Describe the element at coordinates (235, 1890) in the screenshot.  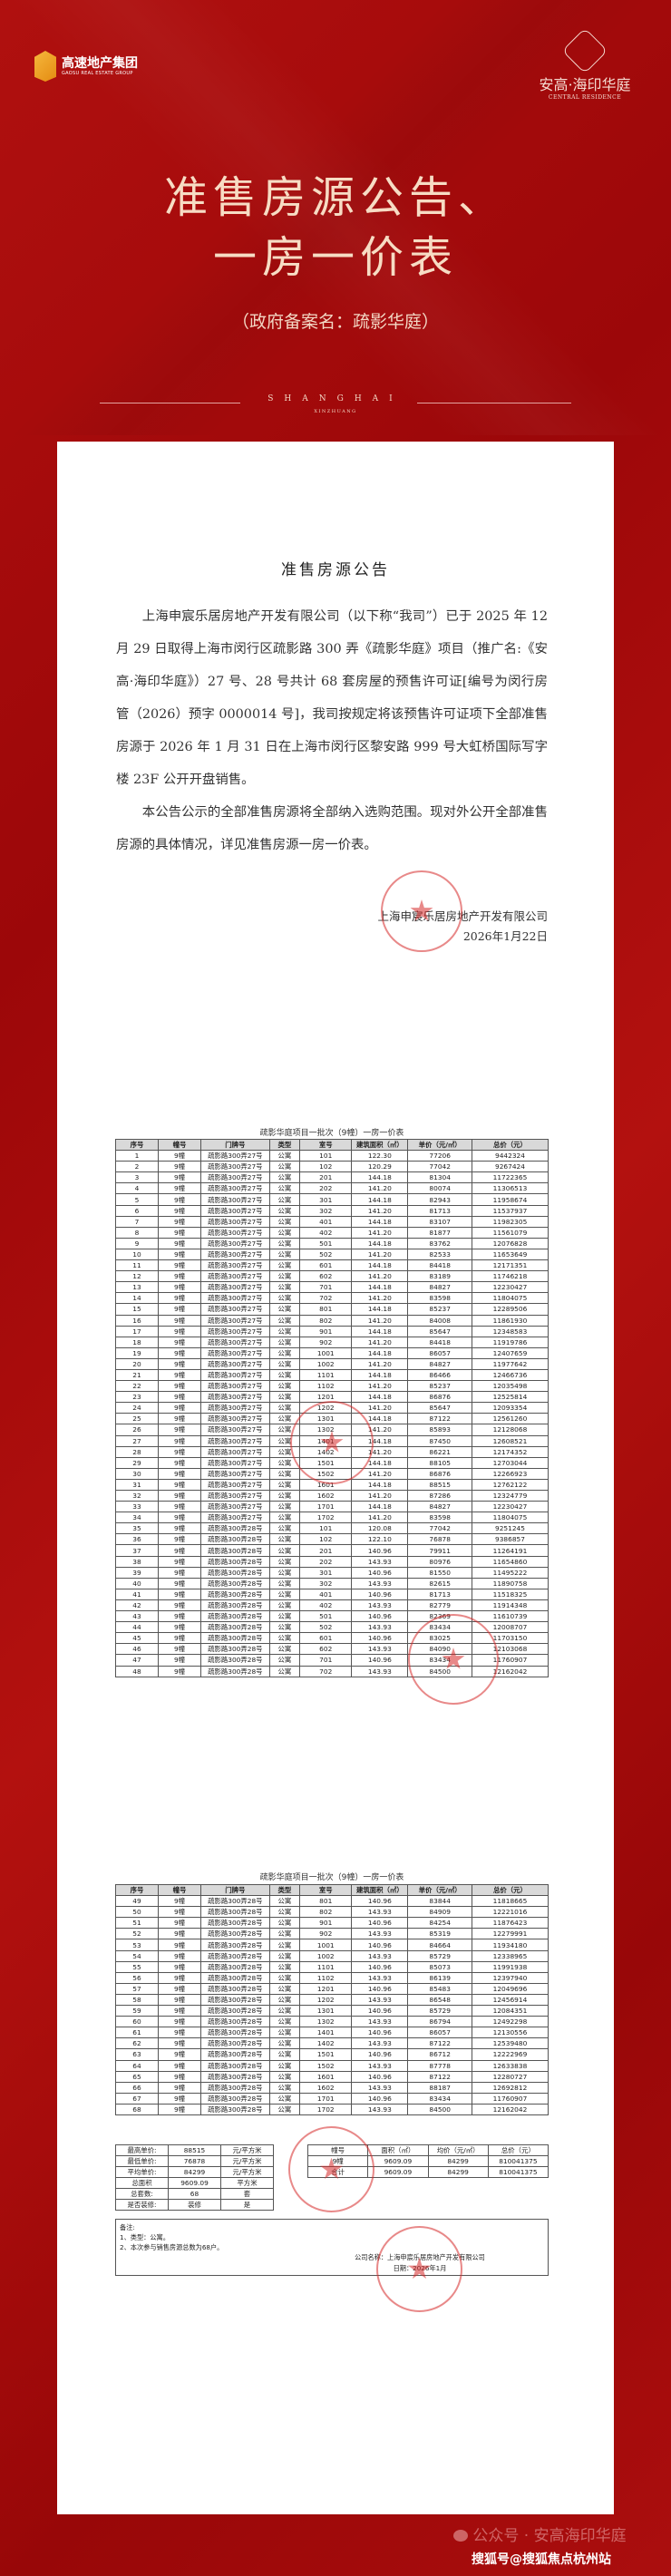
I see `column-header: 门牌号` at that location.